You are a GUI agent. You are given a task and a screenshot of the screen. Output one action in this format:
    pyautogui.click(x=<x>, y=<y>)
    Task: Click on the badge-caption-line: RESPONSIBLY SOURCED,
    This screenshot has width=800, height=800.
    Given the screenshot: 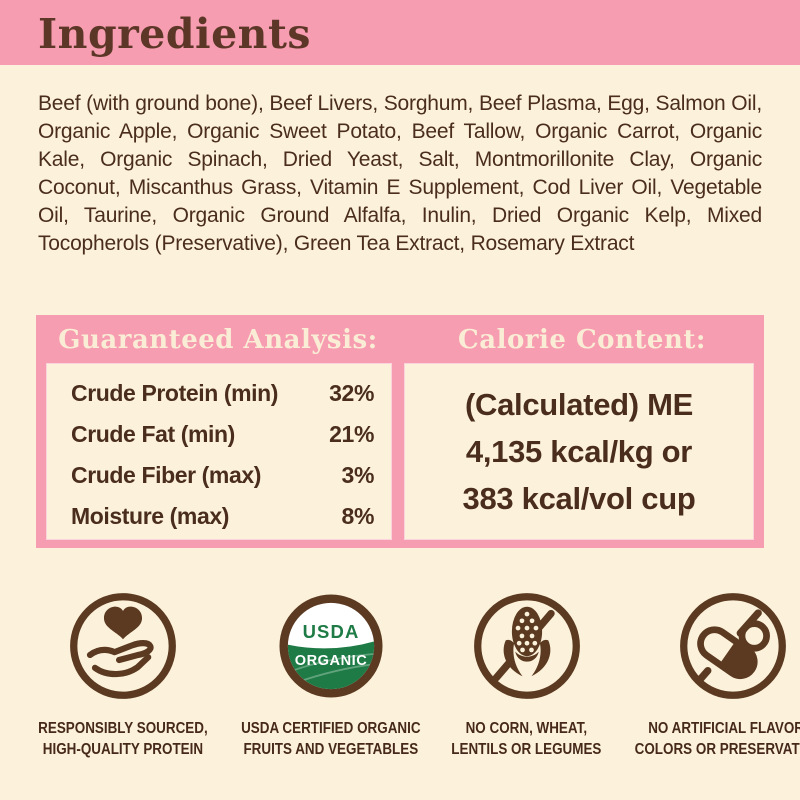 What is the action you would take?
    pyautogui.click(x=123, y=728)
    